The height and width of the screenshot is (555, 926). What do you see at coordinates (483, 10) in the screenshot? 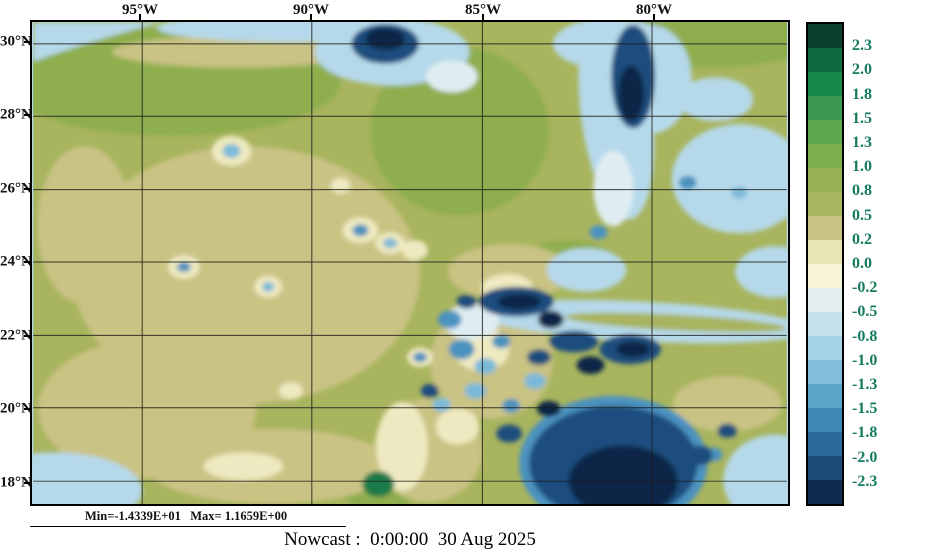
I see `lon-label-85w: 85°W` at bounding box center [483, 10].